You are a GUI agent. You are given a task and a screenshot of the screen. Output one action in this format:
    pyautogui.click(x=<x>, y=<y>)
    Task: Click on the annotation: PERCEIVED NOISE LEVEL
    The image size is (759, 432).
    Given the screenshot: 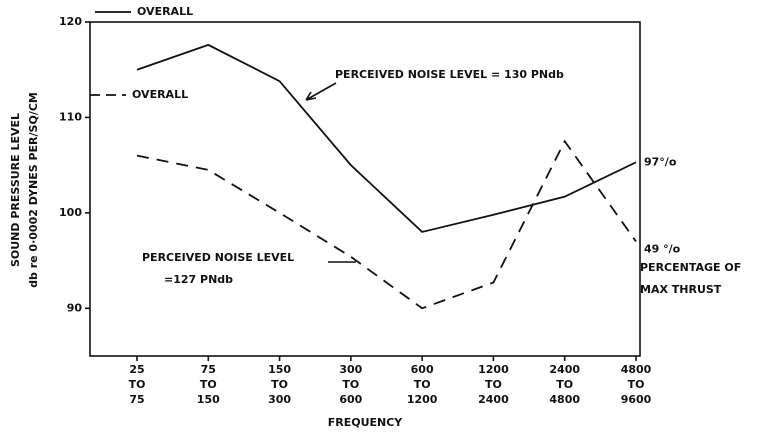 What is the action you would take?
    pyautogui.click(x=218, y=257)
    